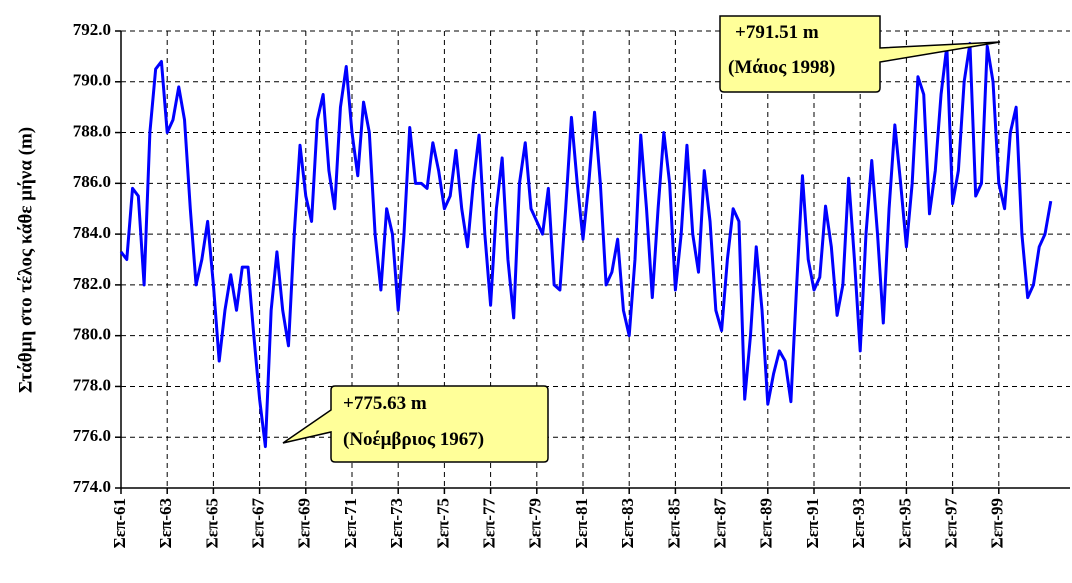 The height and width of the screenshot is (583, 1072). What do you see at coordinates (92, 29) in the screenshot?
I see `y-tick-label: 792.0` at bounding box center [92, 29].